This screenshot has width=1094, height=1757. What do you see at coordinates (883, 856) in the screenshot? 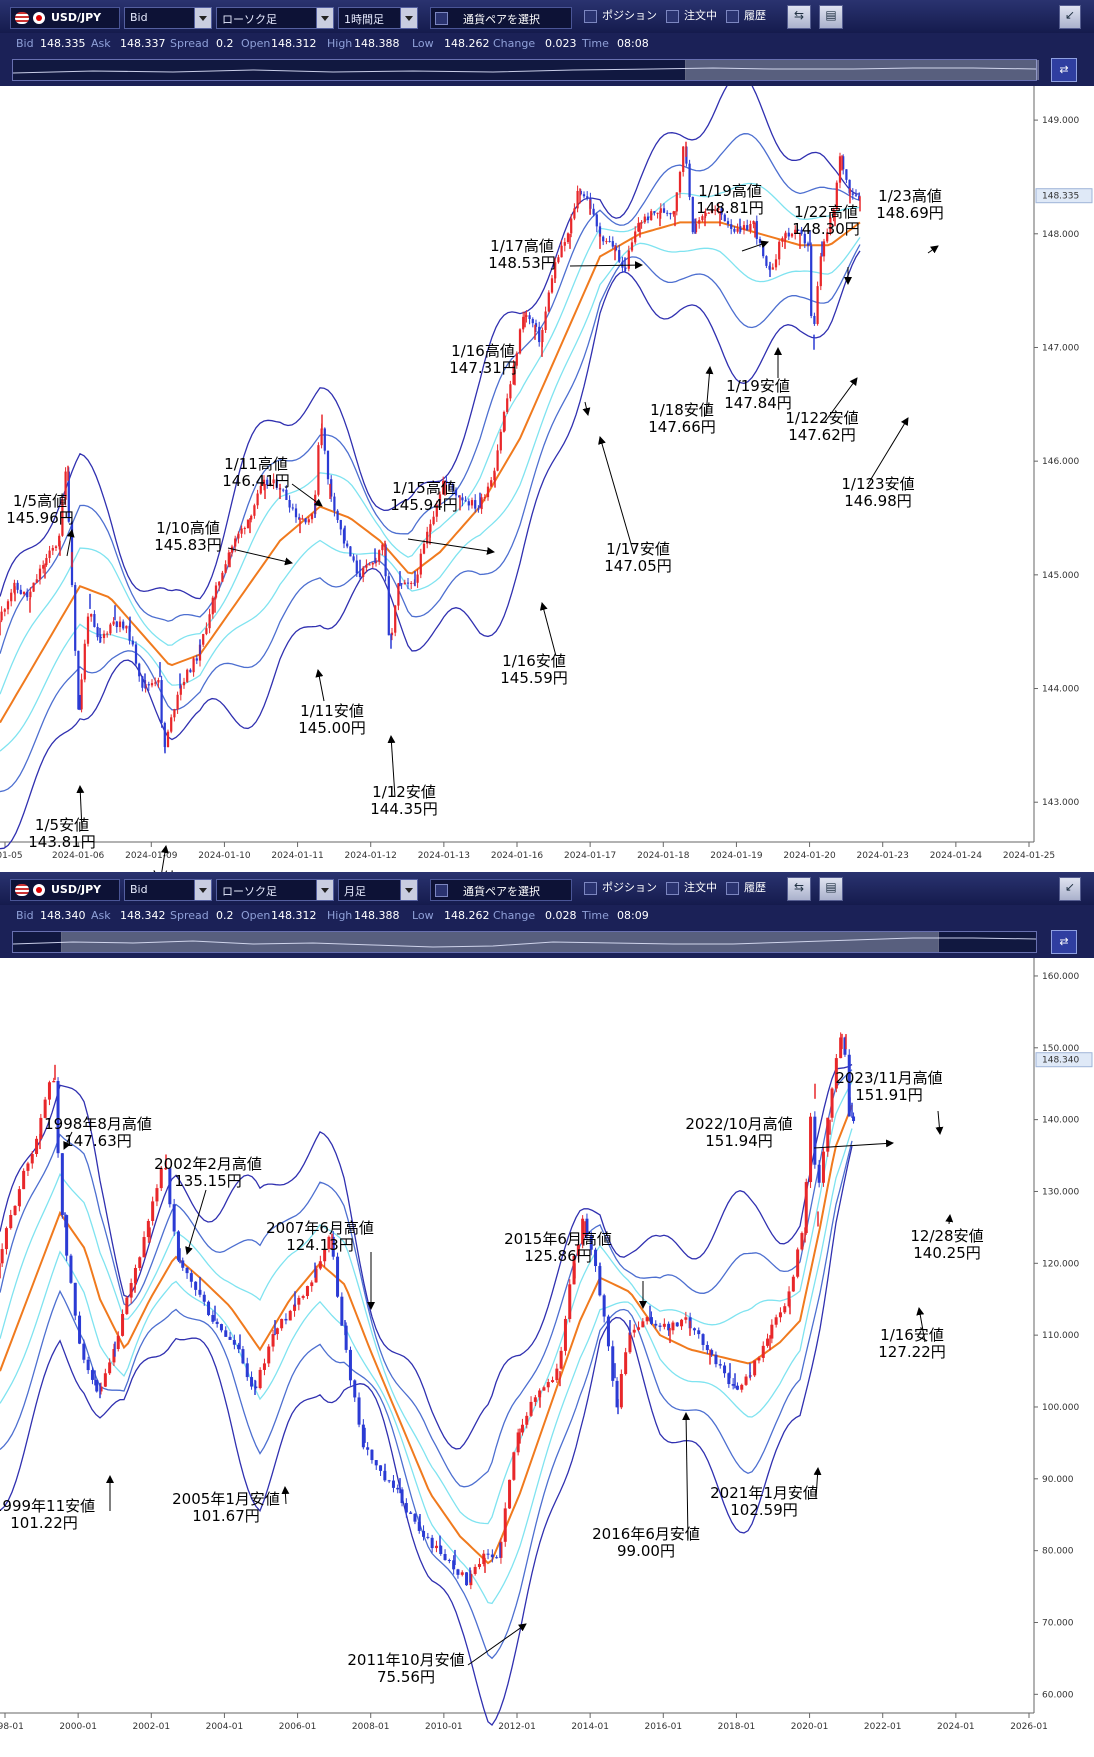
I see `x-tick-label: 2024-01-23` at bounding box center [883, 856].